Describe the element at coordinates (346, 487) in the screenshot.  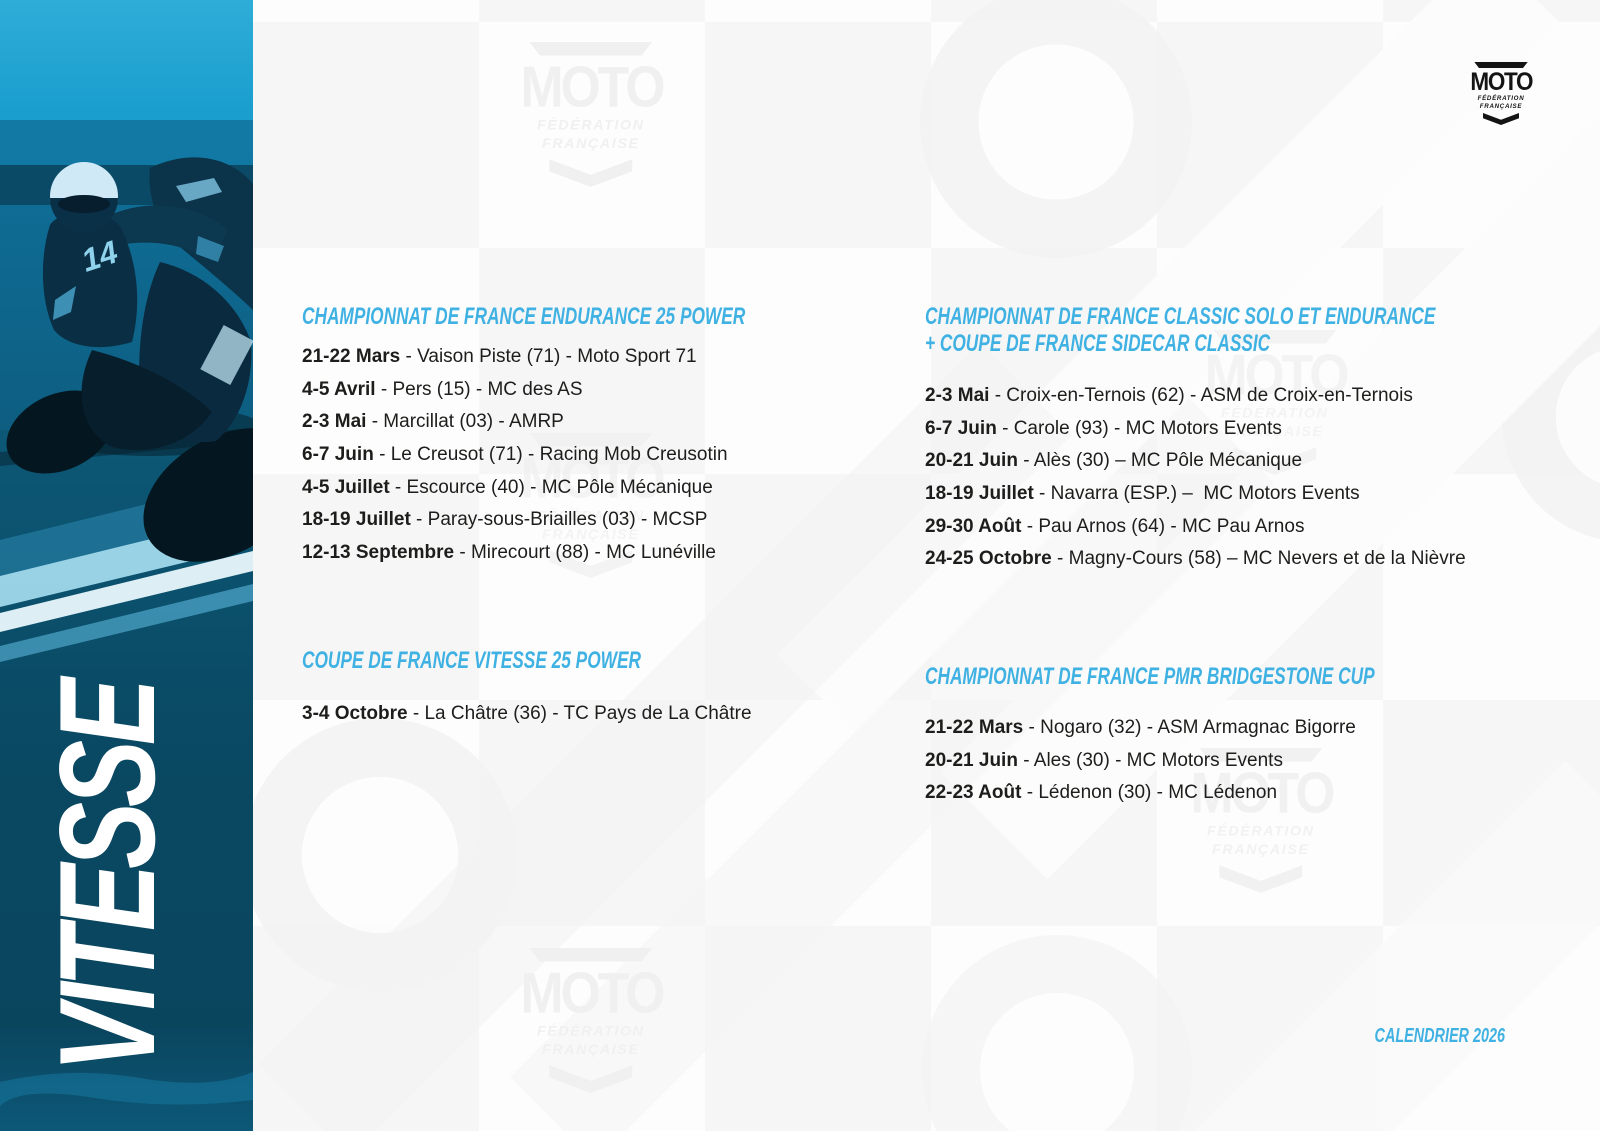
I see `event-date: 4-5 Juillet` at that location.